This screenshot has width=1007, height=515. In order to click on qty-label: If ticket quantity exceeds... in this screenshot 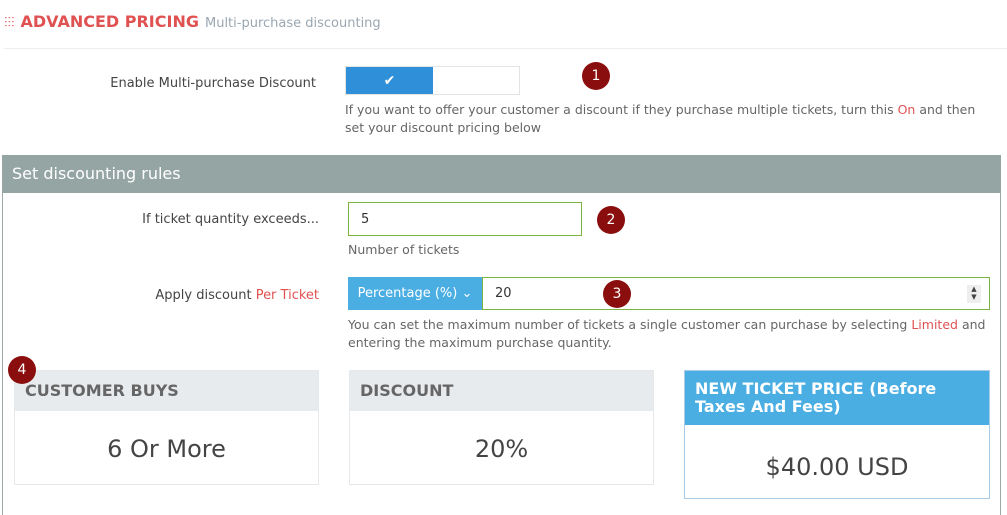, I will do `click(230, 219)`.